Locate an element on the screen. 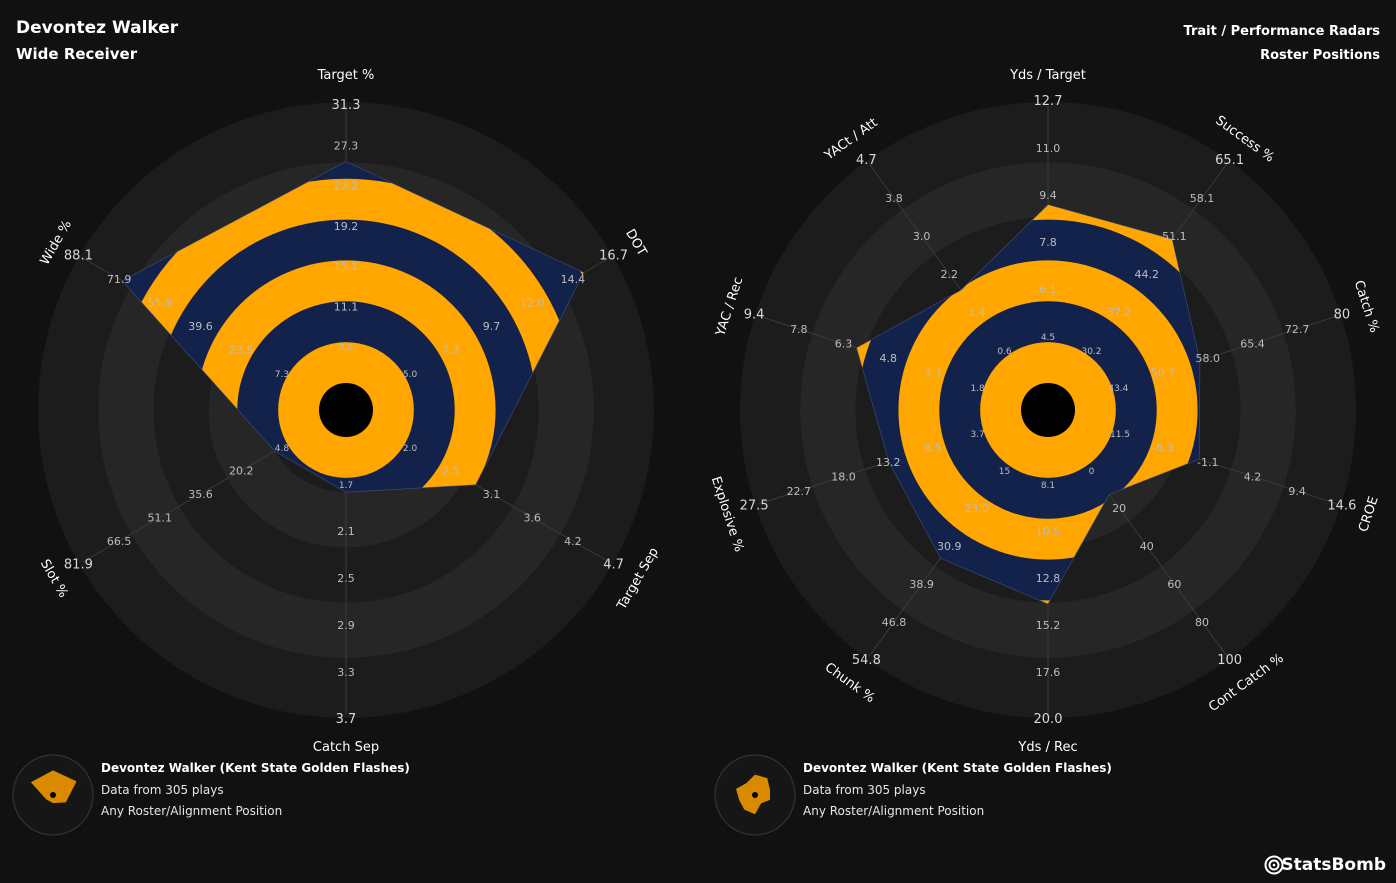  tick-label-catch: 43.4 is located at coordinates (1118, 389).